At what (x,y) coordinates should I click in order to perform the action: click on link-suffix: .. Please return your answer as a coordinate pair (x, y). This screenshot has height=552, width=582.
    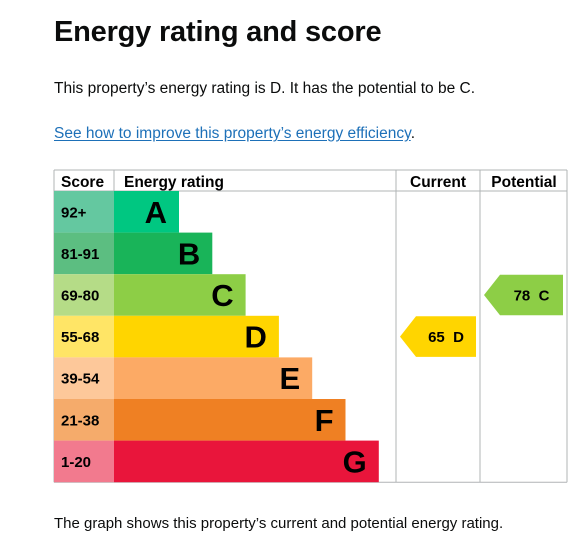
    Looking at the image, I should click on (412, 133).